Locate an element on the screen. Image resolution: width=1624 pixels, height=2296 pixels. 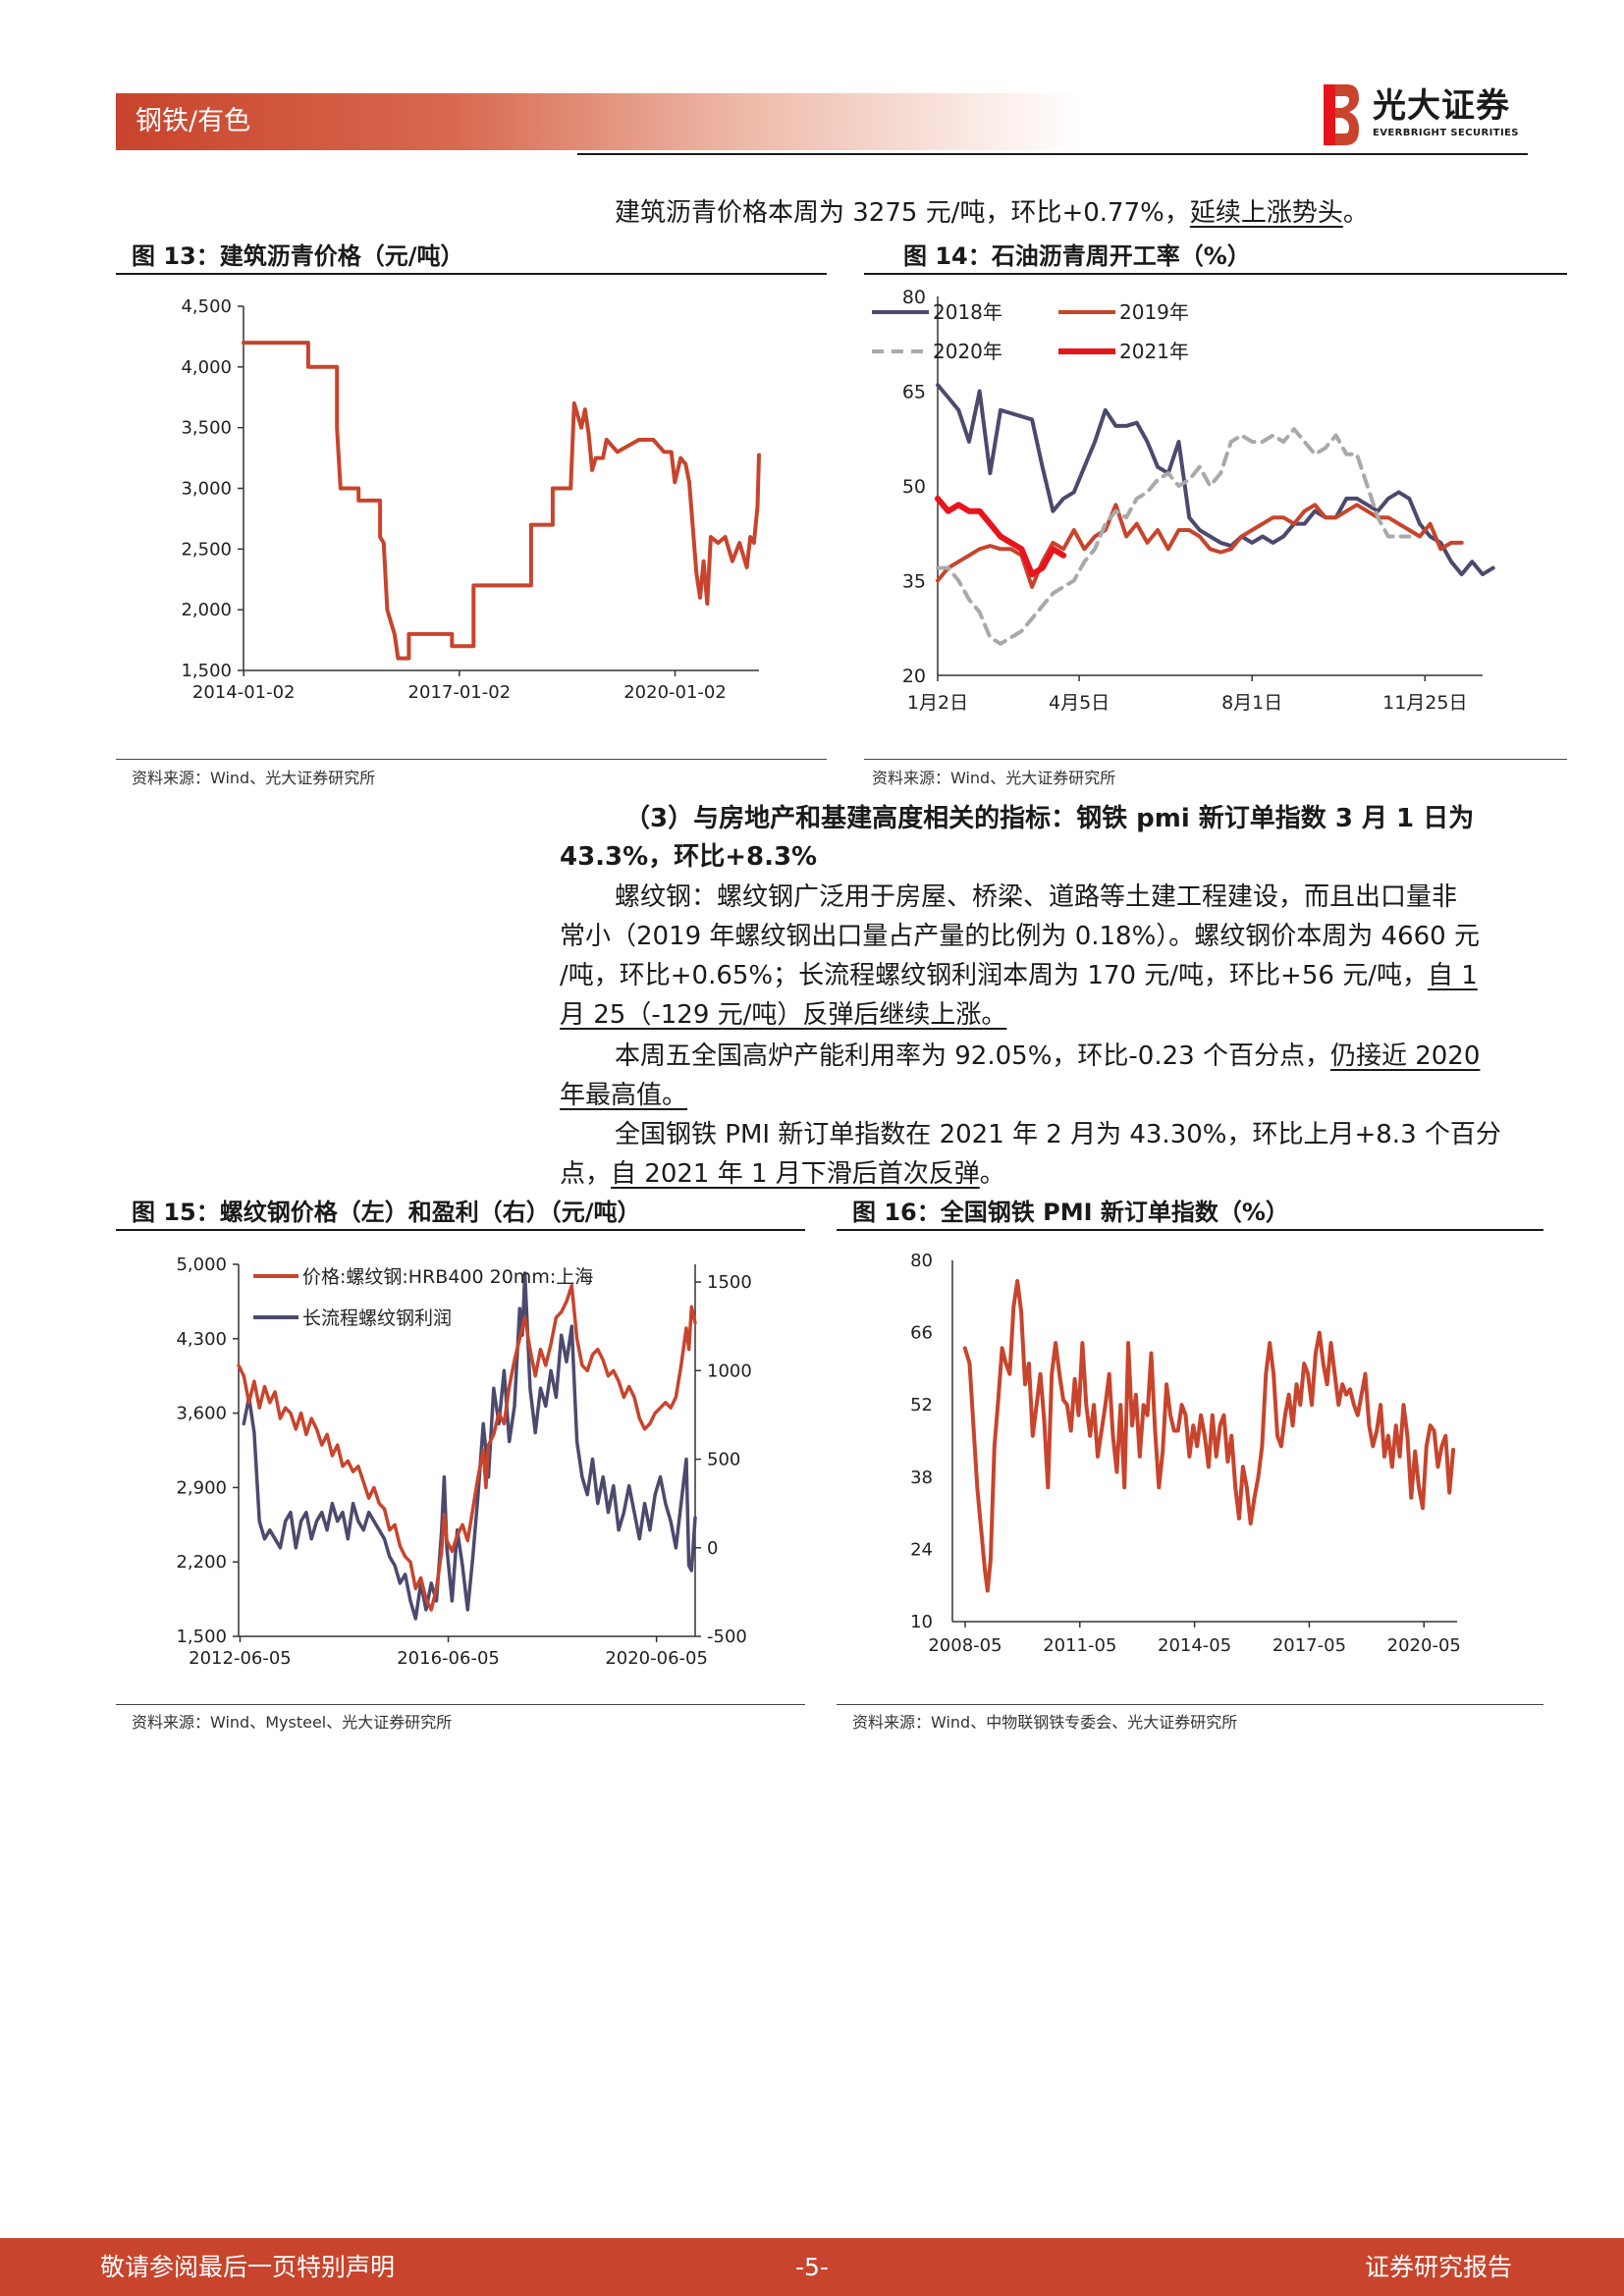
fig14-title: 图 14：石油沥青周开工率（%） is located at coordinates (1077, 256).